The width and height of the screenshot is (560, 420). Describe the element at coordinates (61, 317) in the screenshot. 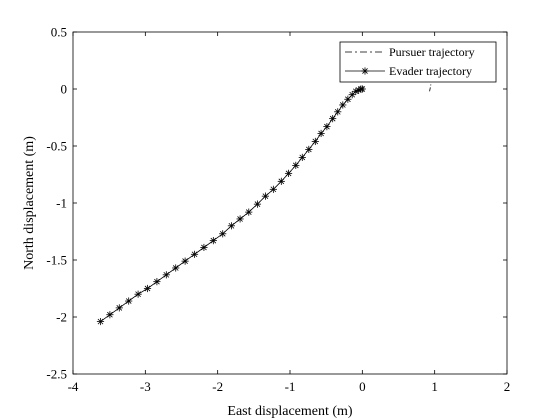

I see `y-tick-label: -2` at that location.